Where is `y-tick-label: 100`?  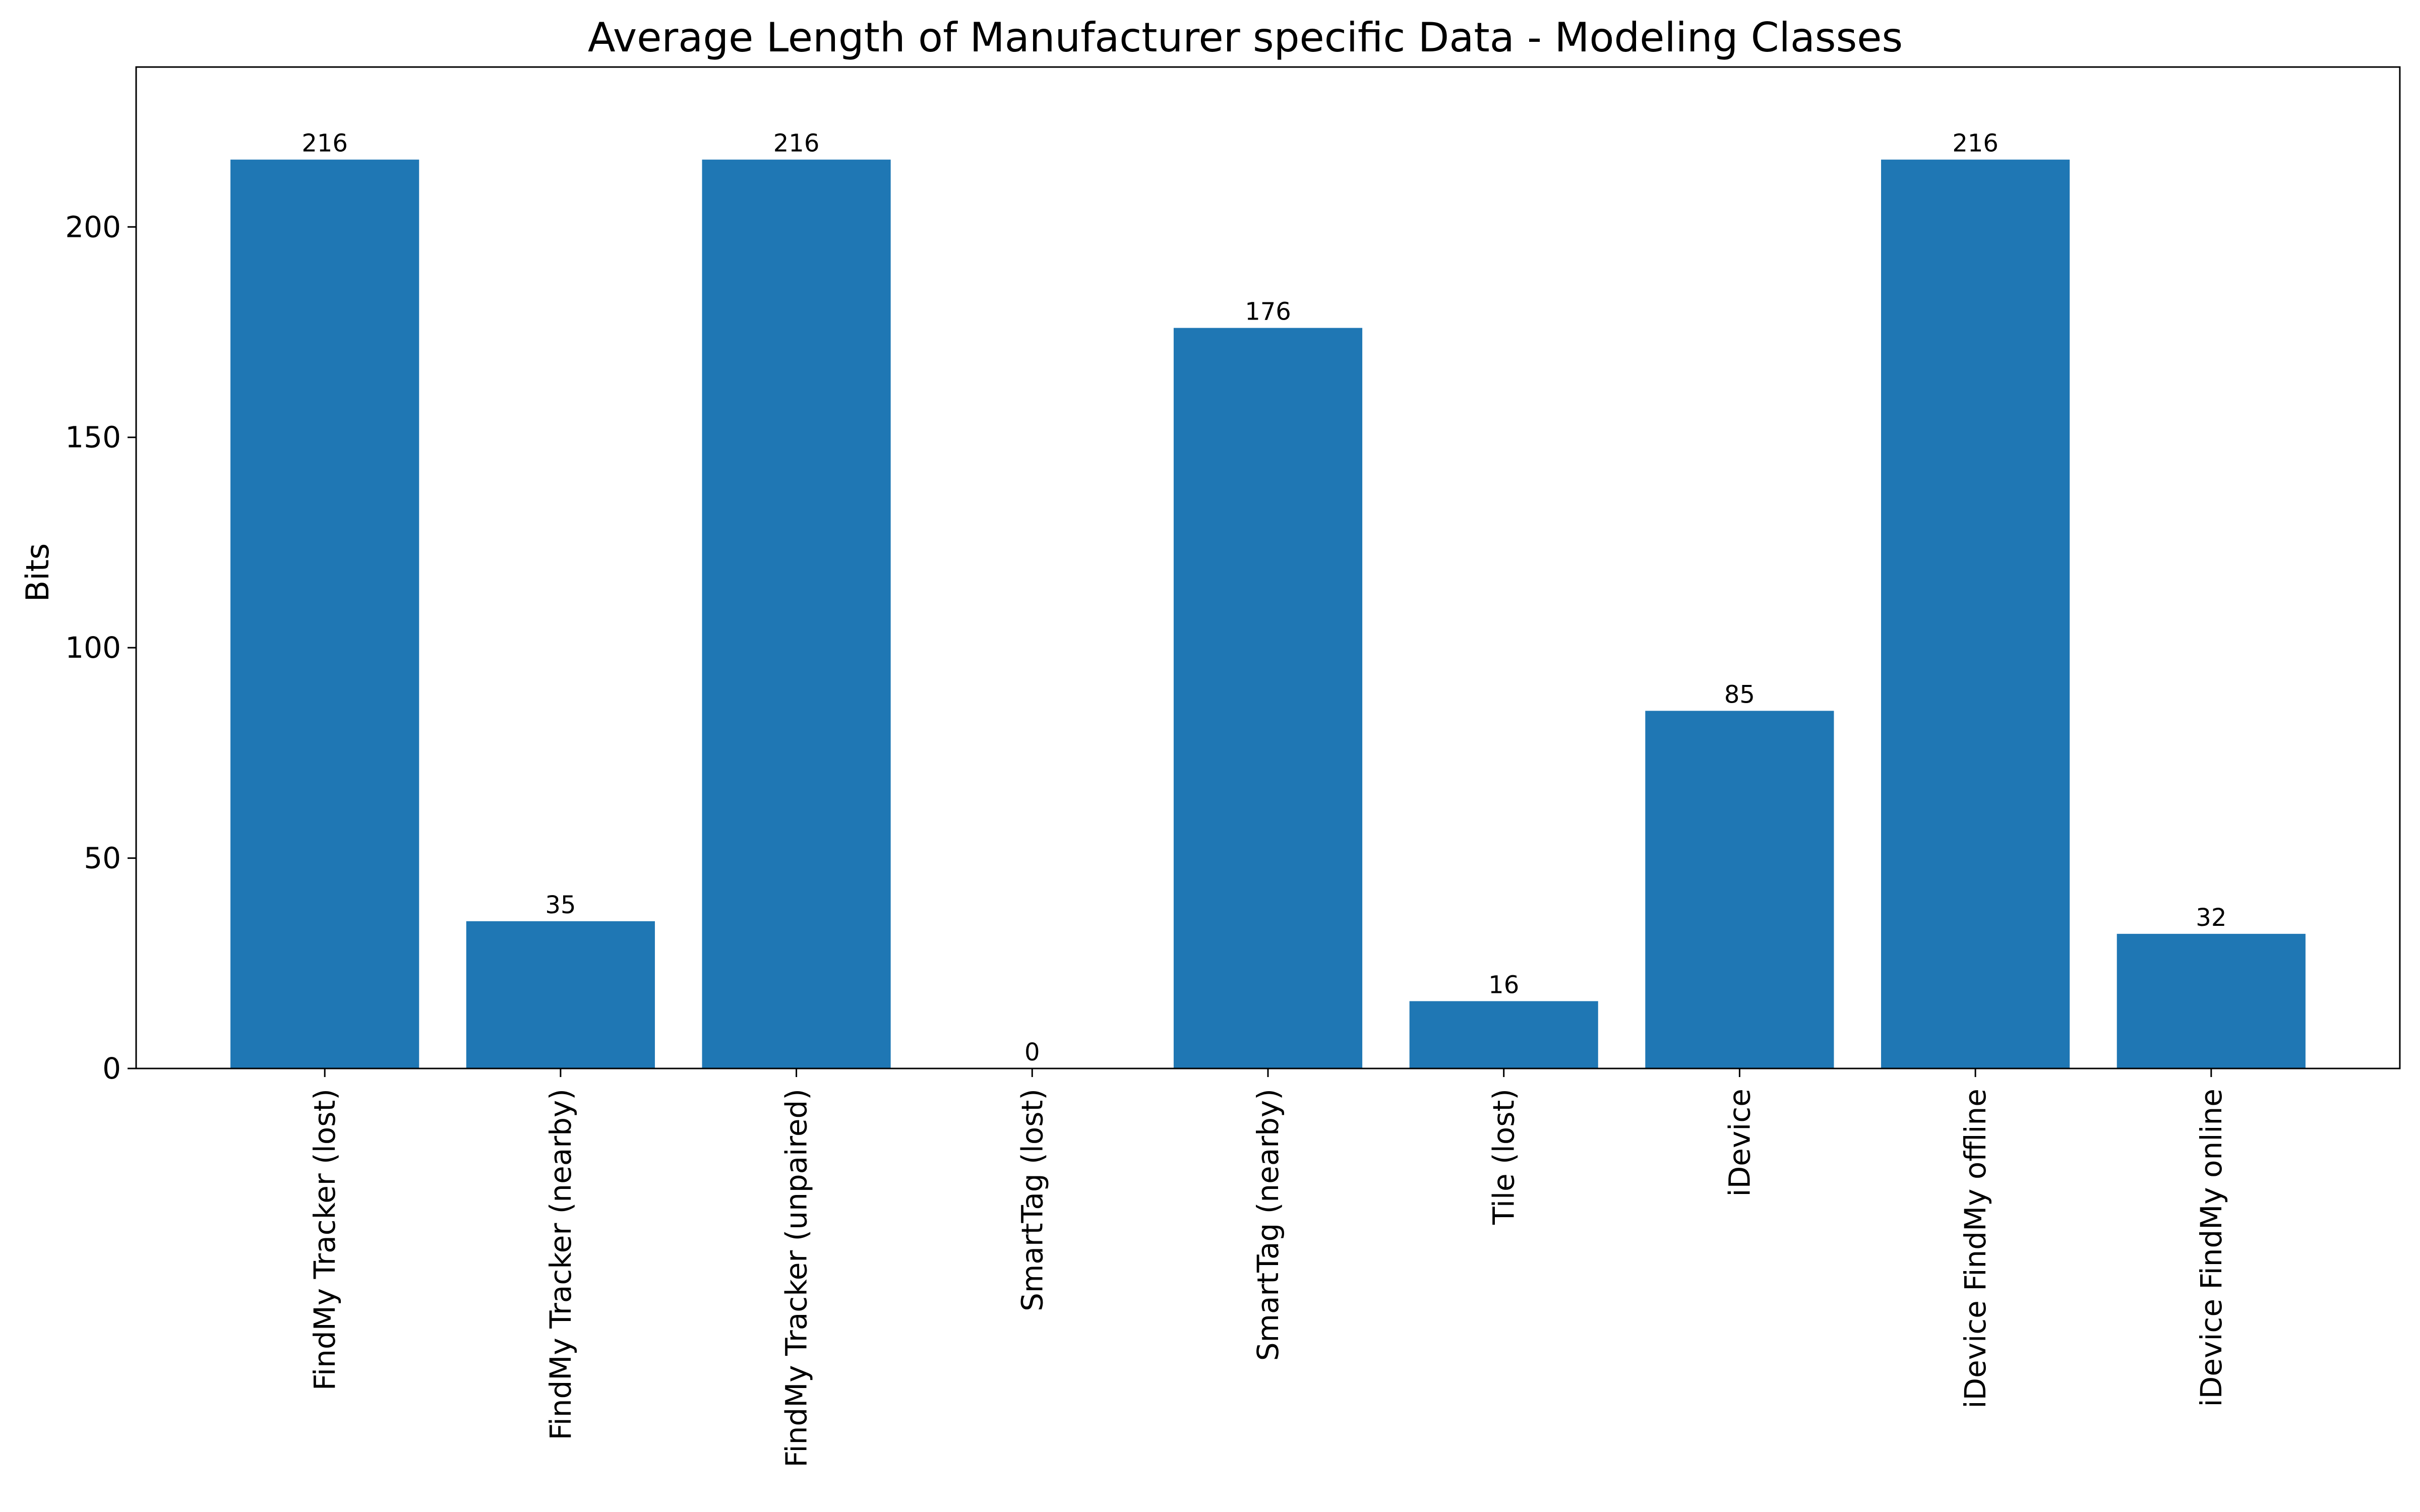 y-tick-label: 100 is located at coordinates (93, 648).